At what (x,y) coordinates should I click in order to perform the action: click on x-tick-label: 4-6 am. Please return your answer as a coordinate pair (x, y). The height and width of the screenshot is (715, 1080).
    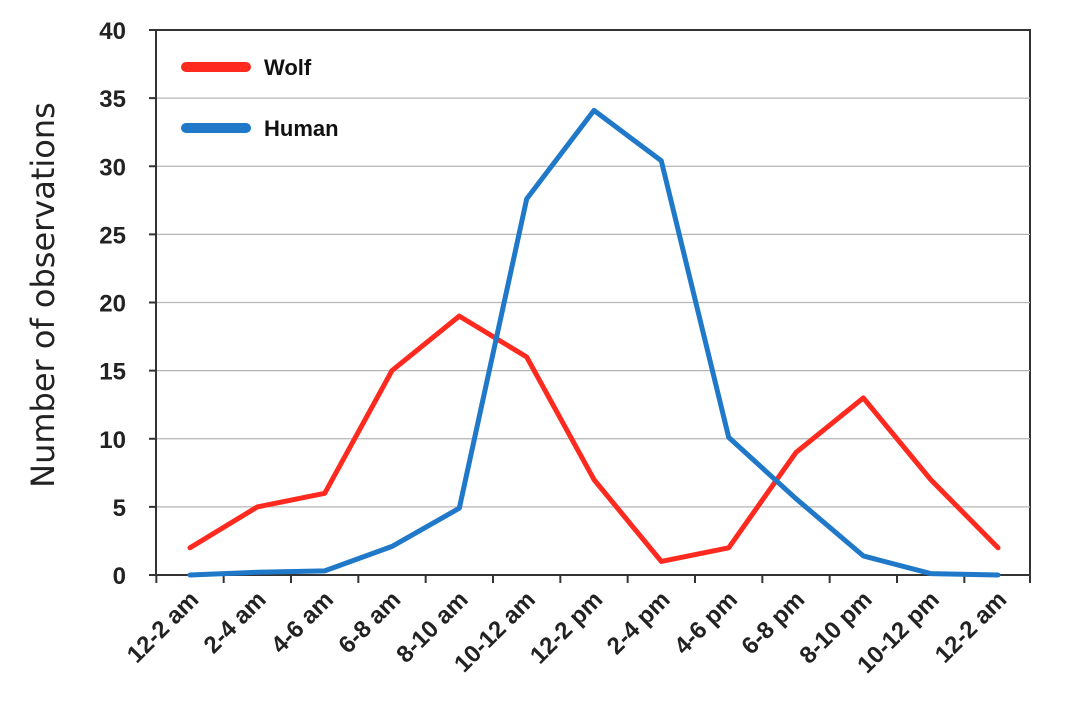
    Looking at the image, I should click on (302, 622).